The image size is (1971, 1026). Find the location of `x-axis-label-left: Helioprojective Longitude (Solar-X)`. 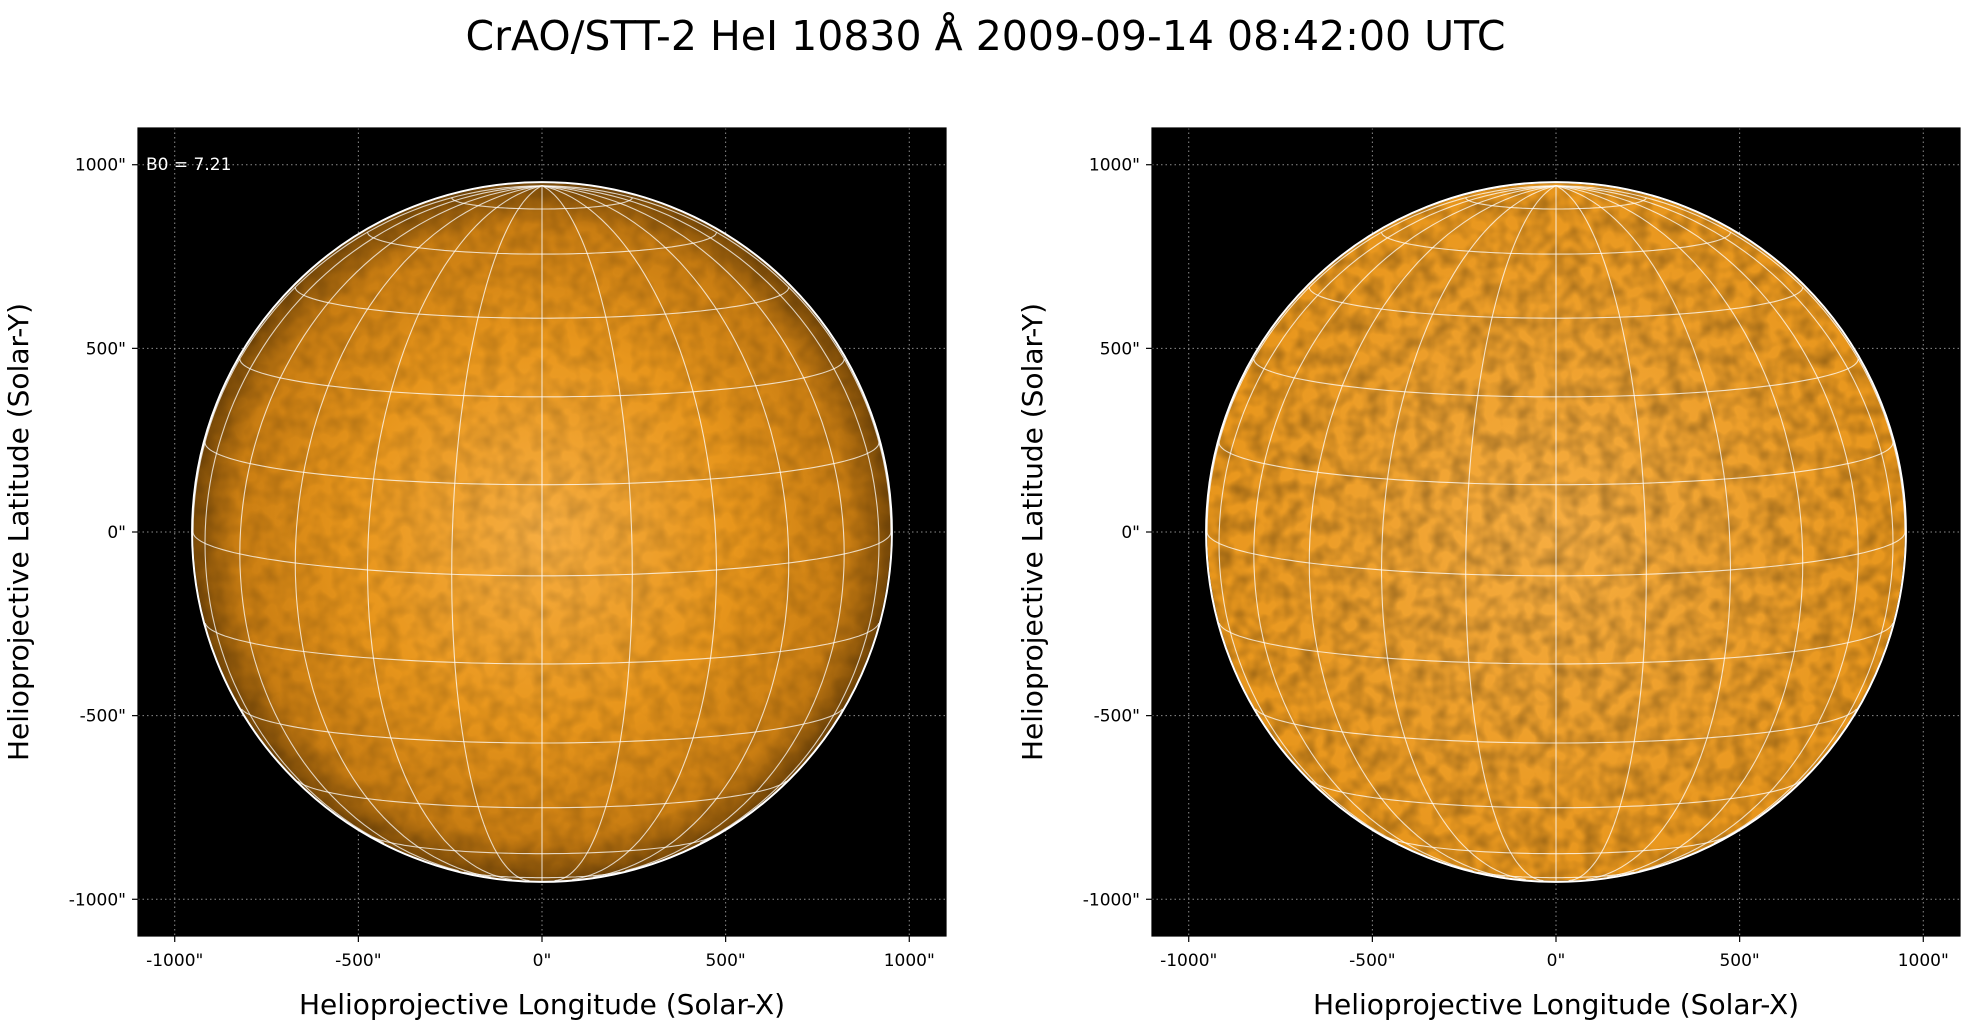

x-axis-label-left: Helioprojective Longitude (Solar-X) is located at coordinates (542, 1004).